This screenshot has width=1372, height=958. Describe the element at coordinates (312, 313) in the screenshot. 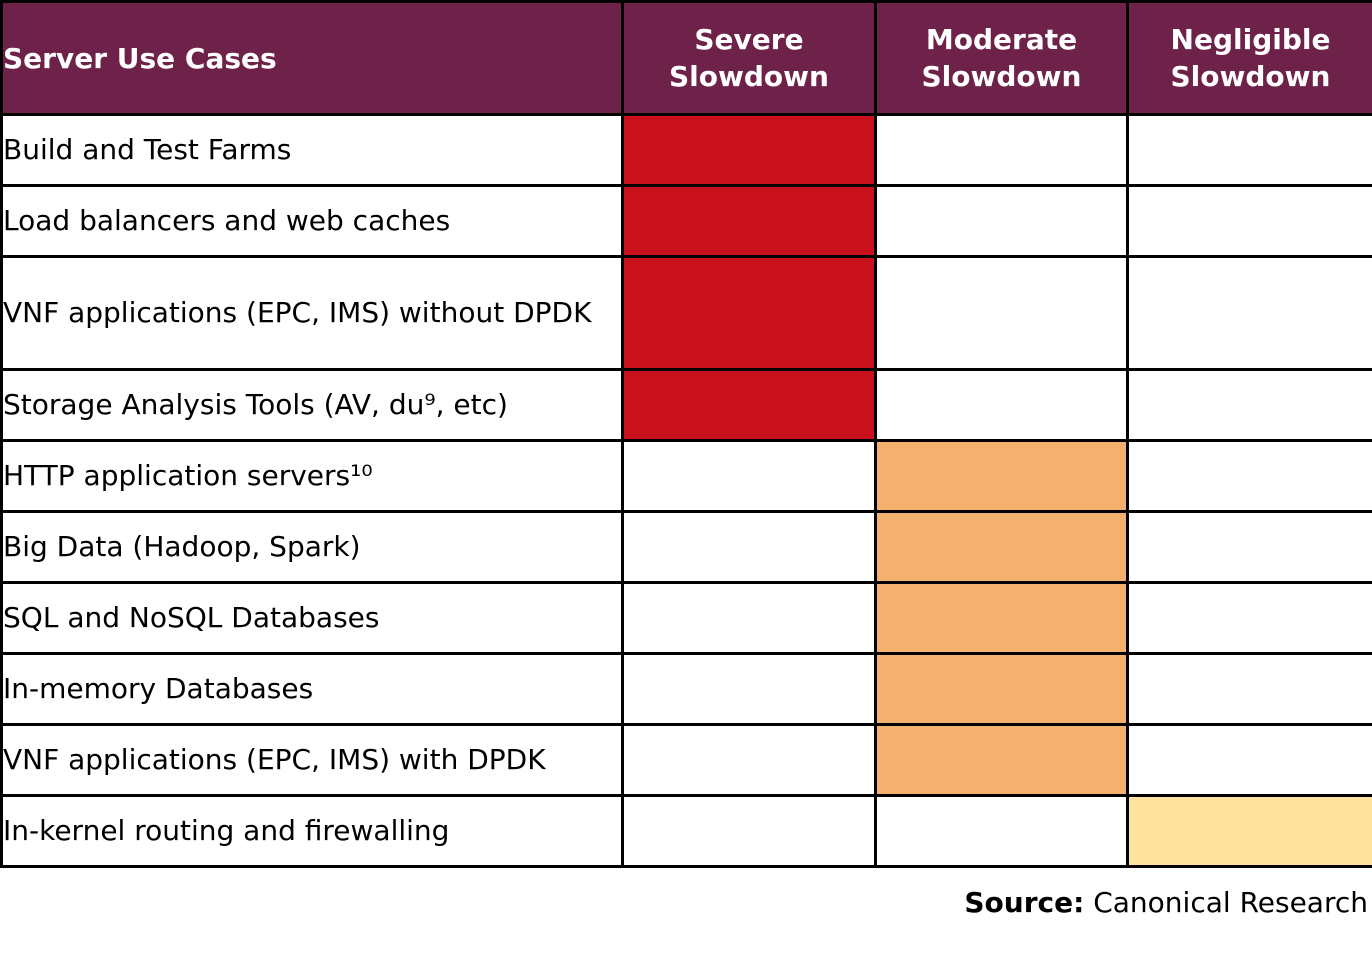

I see `use-case-label: VNF applications (EPC, IMS) without DPDK` at that location.